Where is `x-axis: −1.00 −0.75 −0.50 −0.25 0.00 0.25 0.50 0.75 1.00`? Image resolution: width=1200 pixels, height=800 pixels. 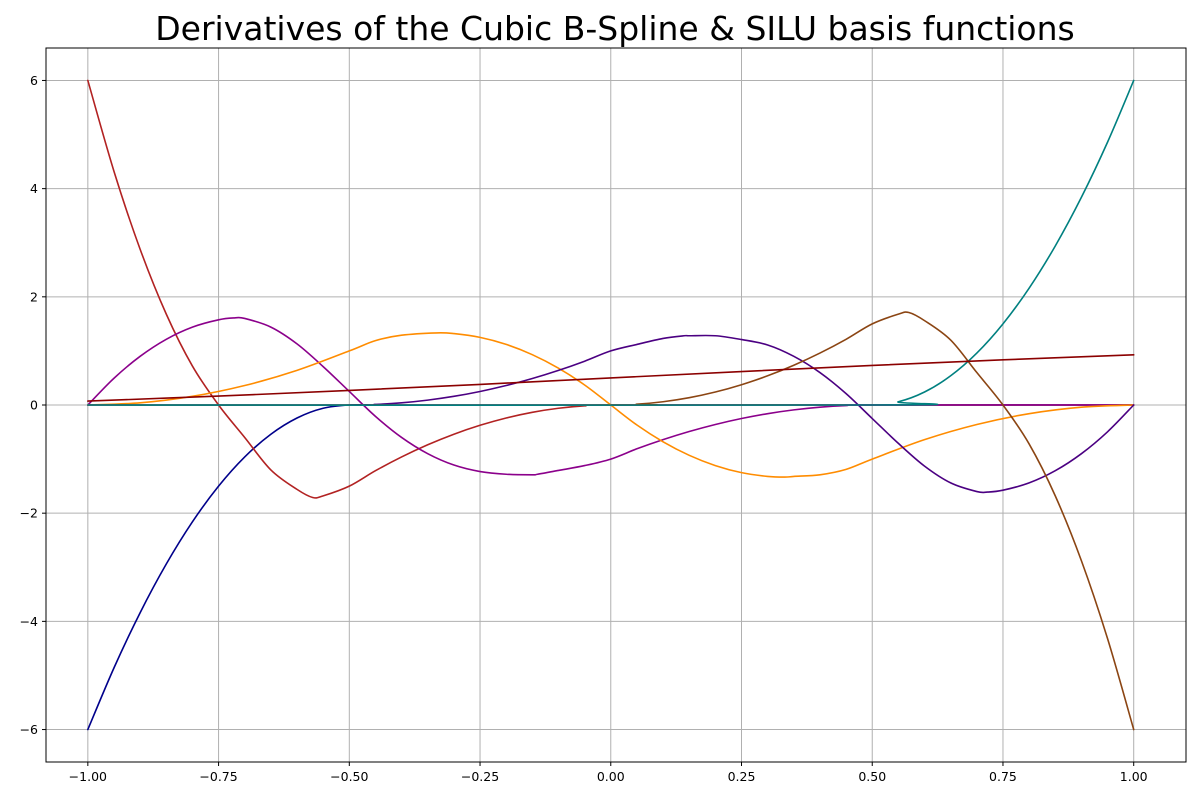 x-axis: −1.00 −0.75 −0.50 −0.25 0.00 0.25 0.50 0.75 1.00 is located at coordinates (608, 773).